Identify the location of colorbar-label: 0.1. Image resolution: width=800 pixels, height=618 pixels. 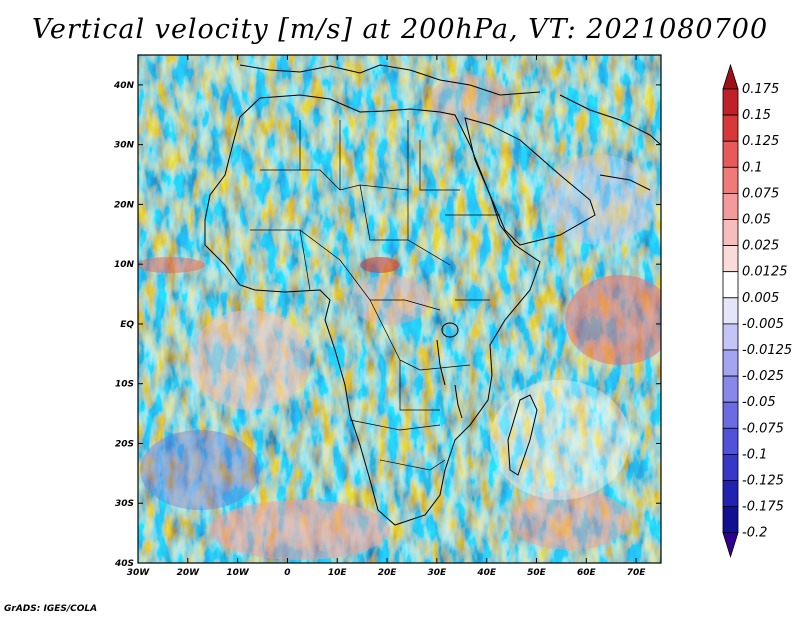
(752, 167).